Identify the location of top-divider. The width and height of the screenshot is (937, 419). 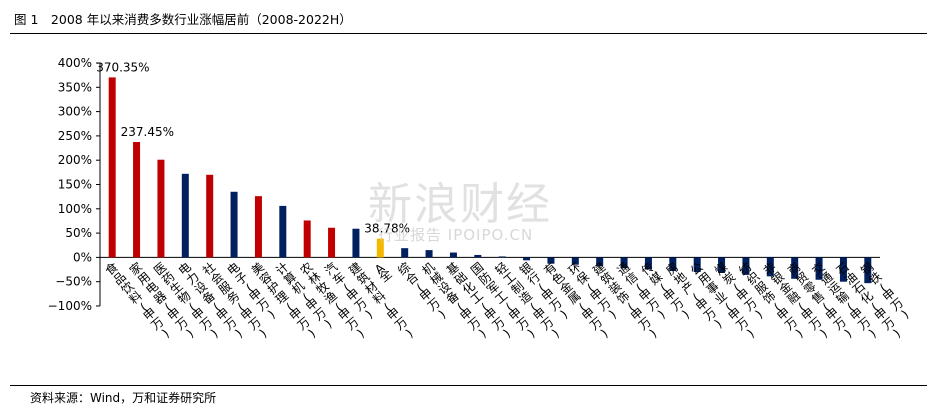
(468, 33).